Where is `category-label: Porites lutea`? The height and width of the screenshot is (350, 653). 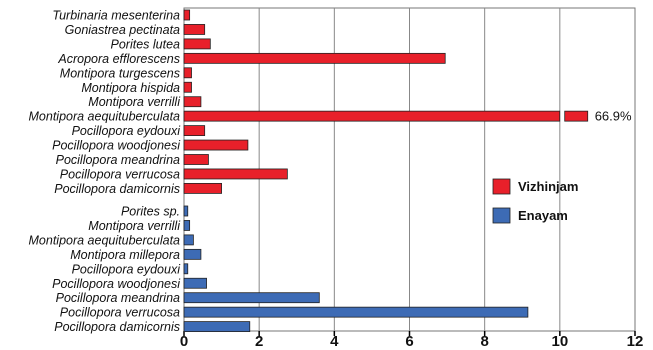 category-label: Porites lutea is located at coordinates (146, 44).